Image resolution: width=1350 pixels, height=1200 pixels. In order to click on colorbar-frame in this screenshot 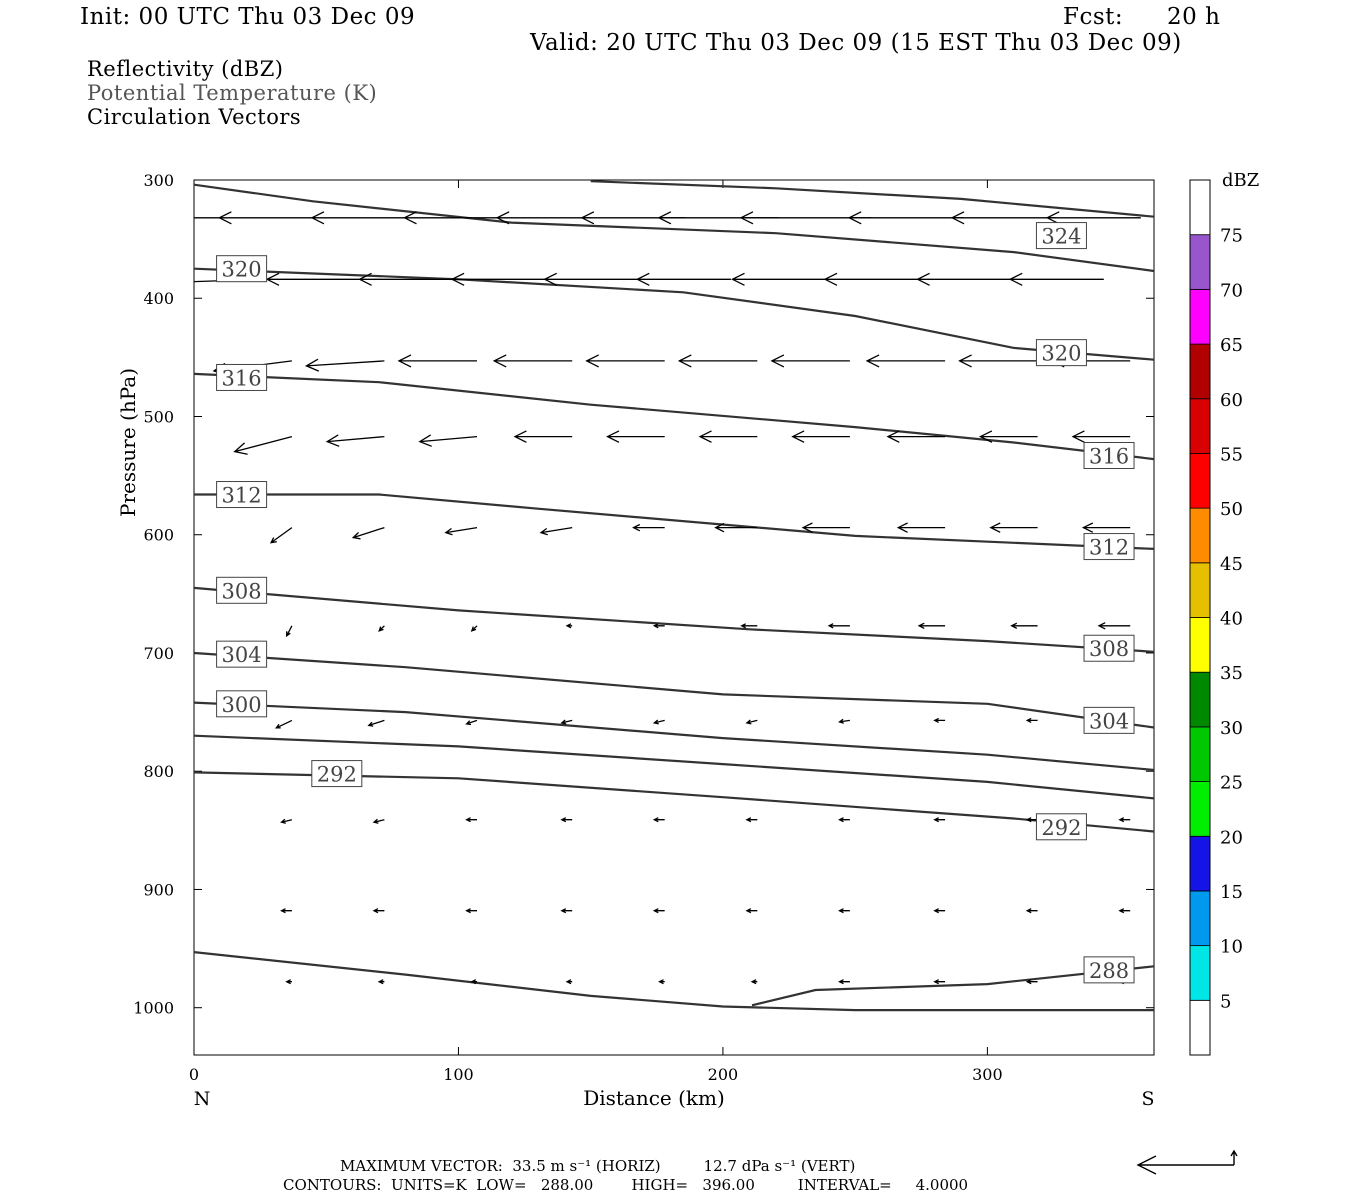, I will do `click(1200, 617)`.